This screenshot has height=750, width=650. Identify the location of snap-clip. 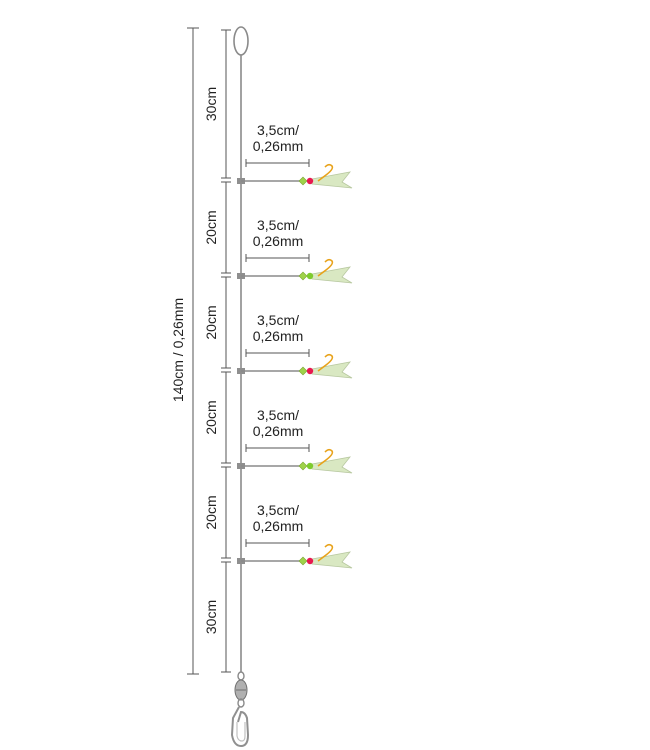
(240, 727).